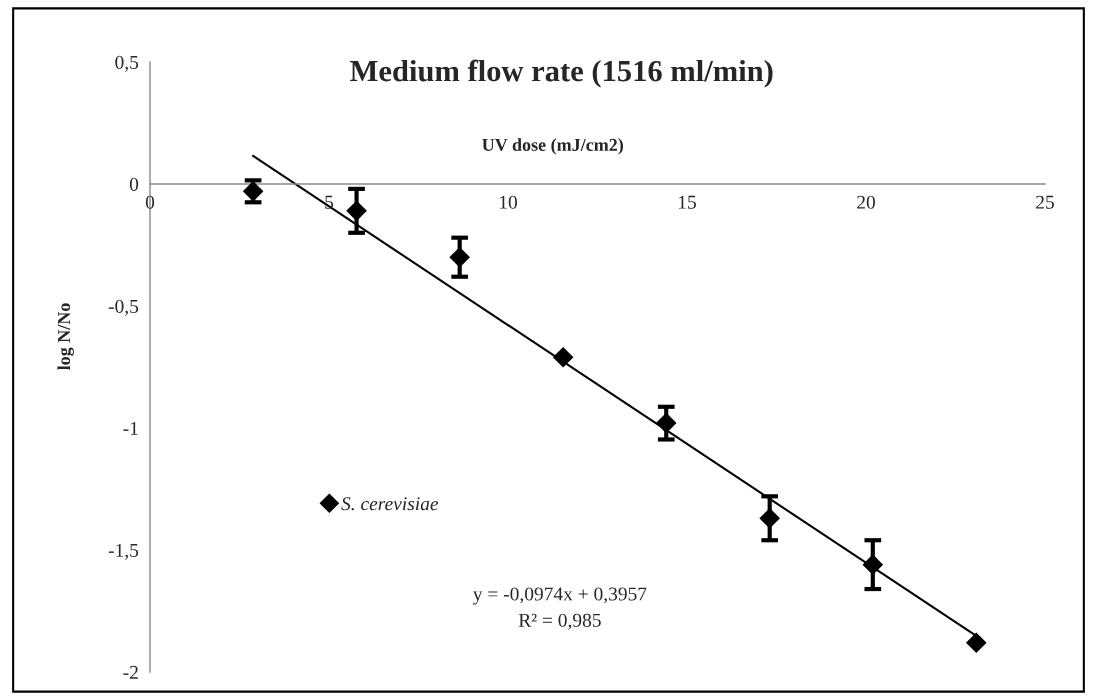  Describe the element at coordinates (1045, 202) in the screenshot. I see `x-tick-label: 25` at that location.